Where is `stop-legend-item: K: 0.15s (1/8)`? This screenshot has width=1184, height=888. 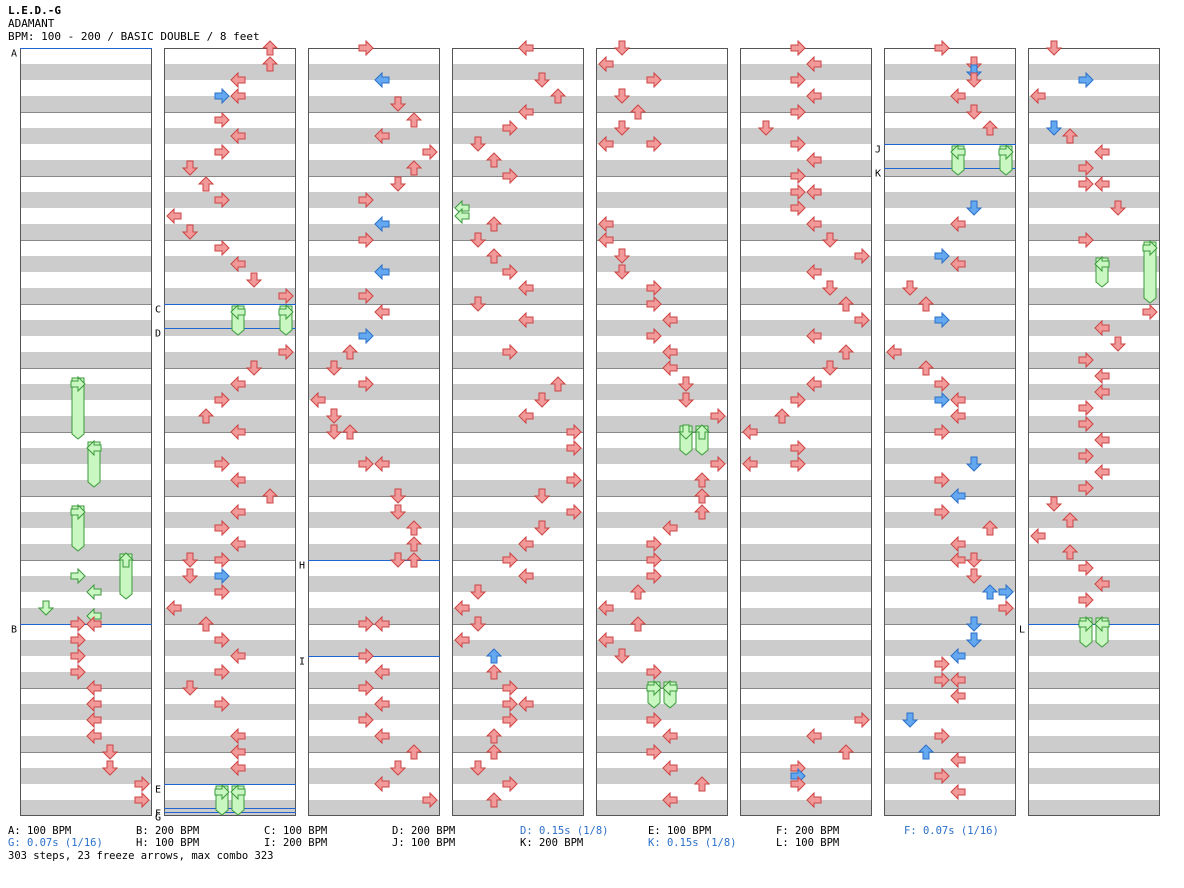 stop-legend-item: K: 0.15s (1/8) is located at coordinates (692, 843).